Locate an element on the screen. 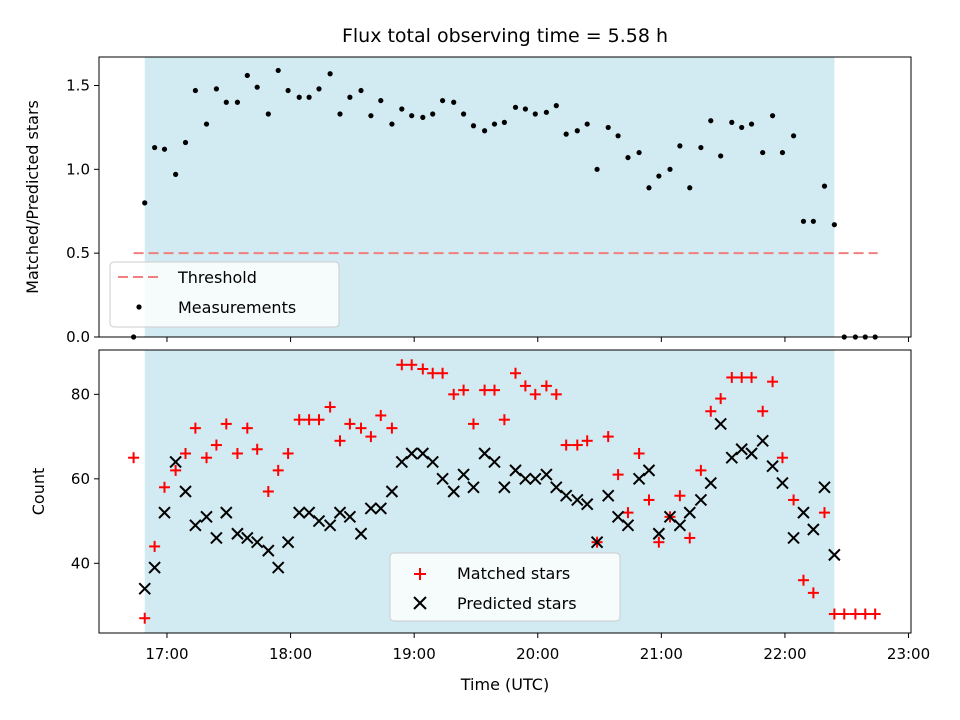 Image resolution: width=960 pixels, height=720 pixels. bottom-legend: Matched stars Predicted stars is located at coordinates (505, 587).